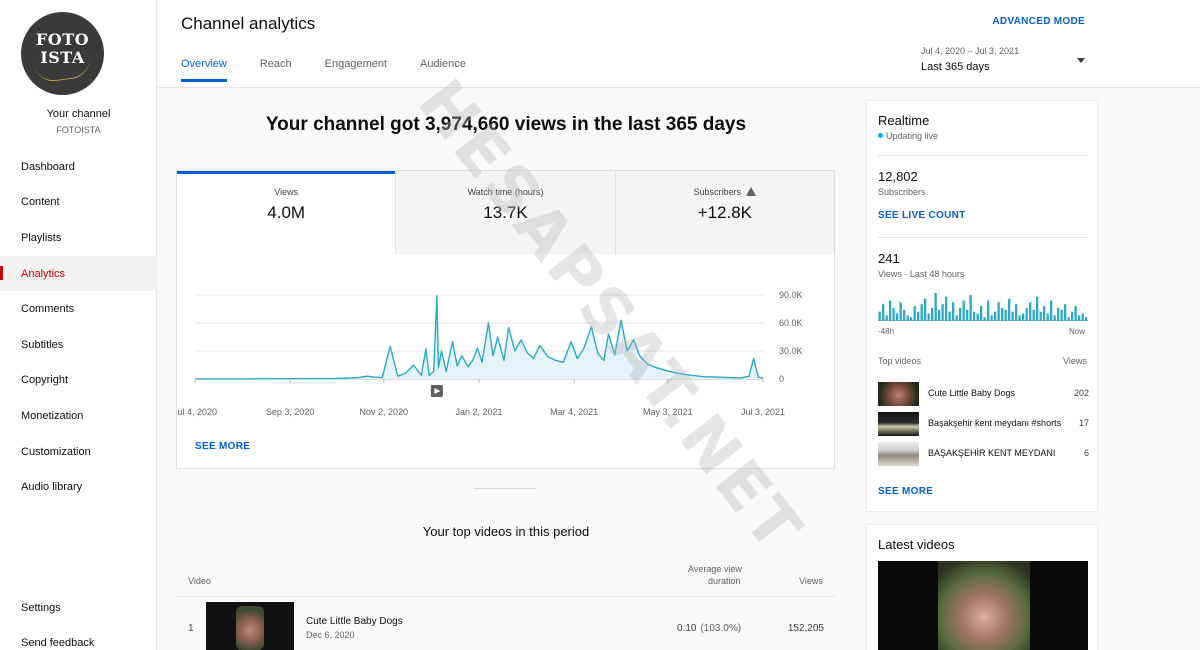 The width and height of the screenshot is (1200, 650). Describe the element at coordinates (1075, 361) in the screenshot. I see `top-videos-views-col: Views` at that location.